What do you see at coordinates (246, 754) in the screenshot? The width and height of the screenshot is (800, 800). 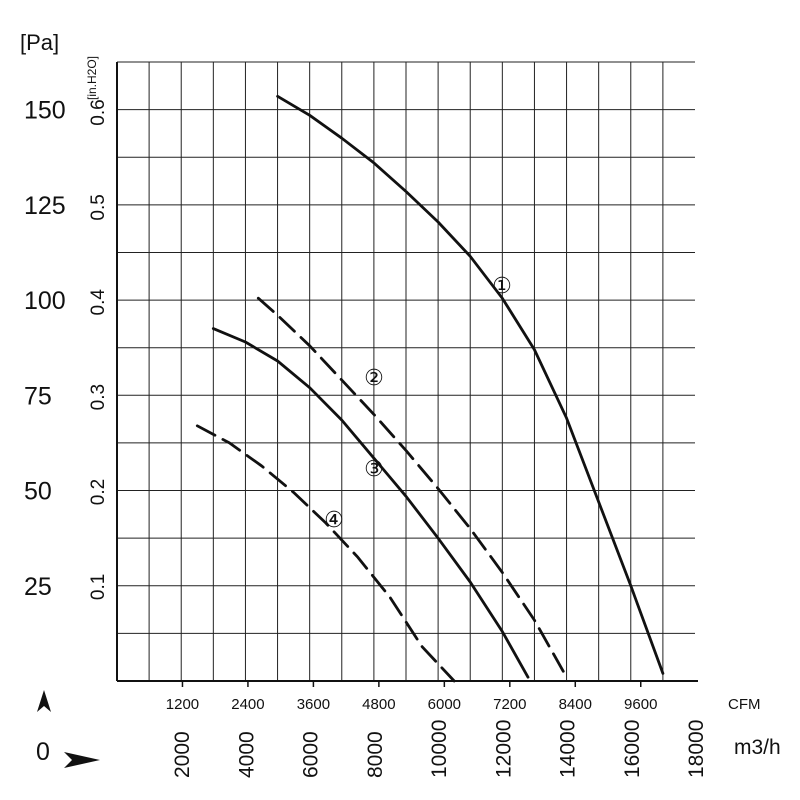 I see `m3h-tick-label: 4000` at bounding box center [246, 754].